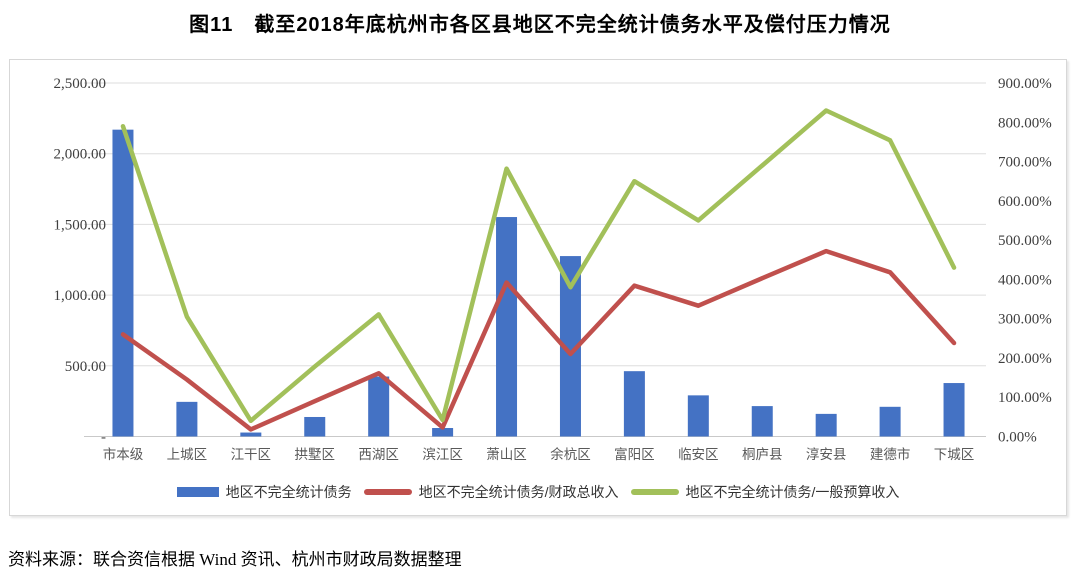 The width and height of the screenshot is (1080, 584). Describe the element at coordinates (1025, 280) in the screenshot. I see `right-axis-tick-label: 400.00%` at that location.